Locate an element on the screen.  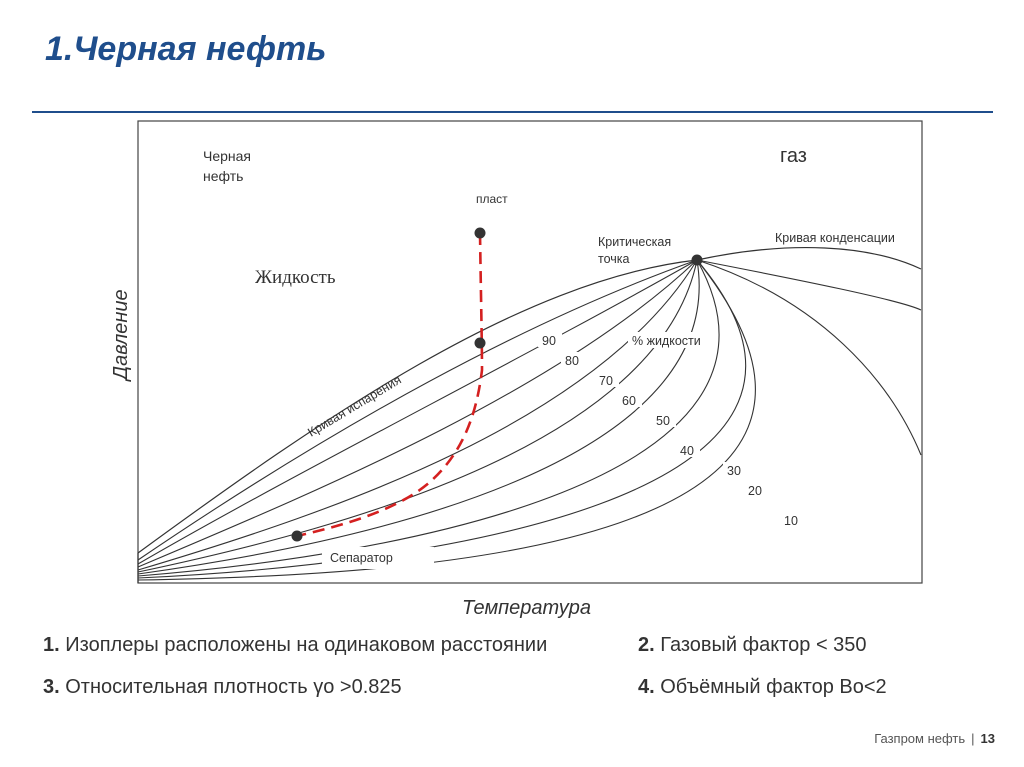
critical-point-label-1: Критическая is located at coordinates (634, 242).